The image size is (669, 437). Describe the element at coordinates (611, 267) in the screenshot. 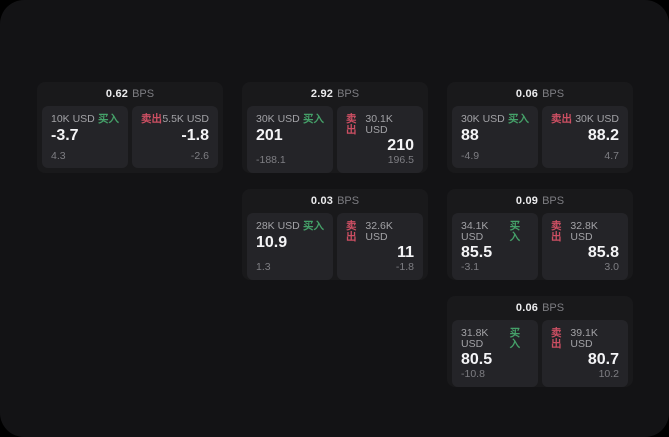

I see `sell-change: 3.0` at that location.